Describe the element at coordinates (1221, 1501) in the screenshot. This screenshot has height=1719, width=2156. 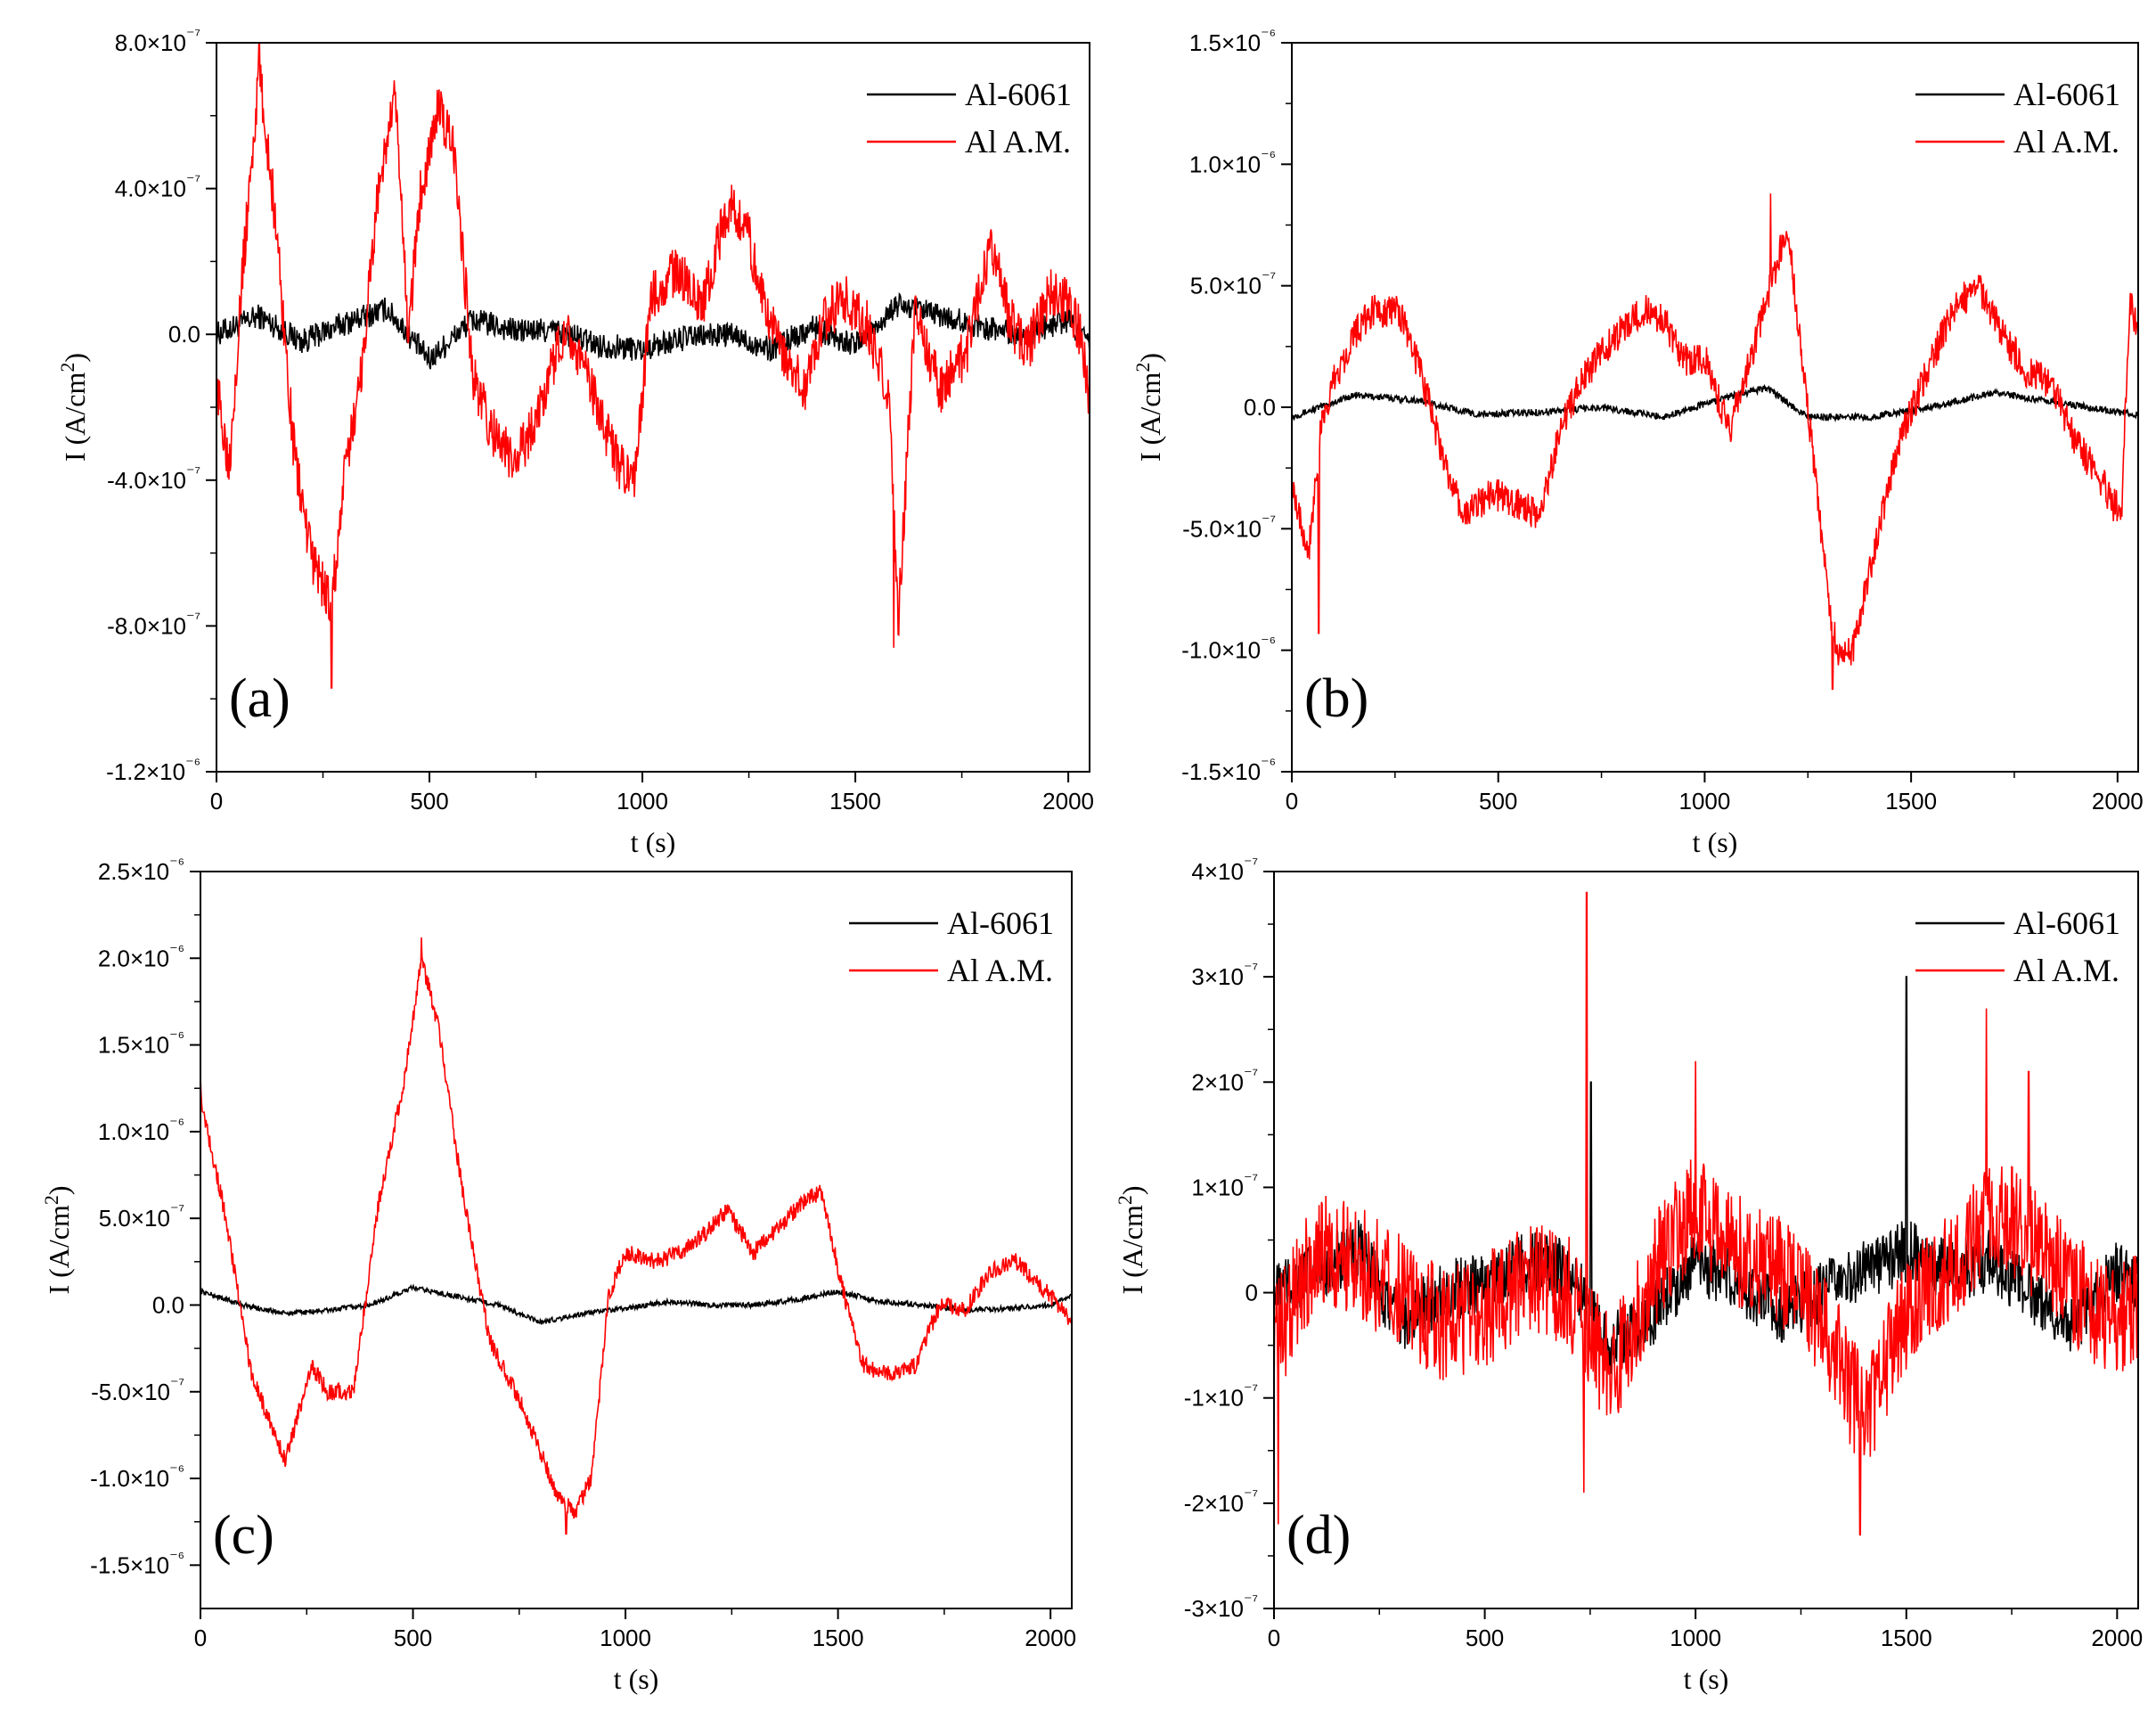
I see `y-tick-label: -2×10⁻⁷` at that location.